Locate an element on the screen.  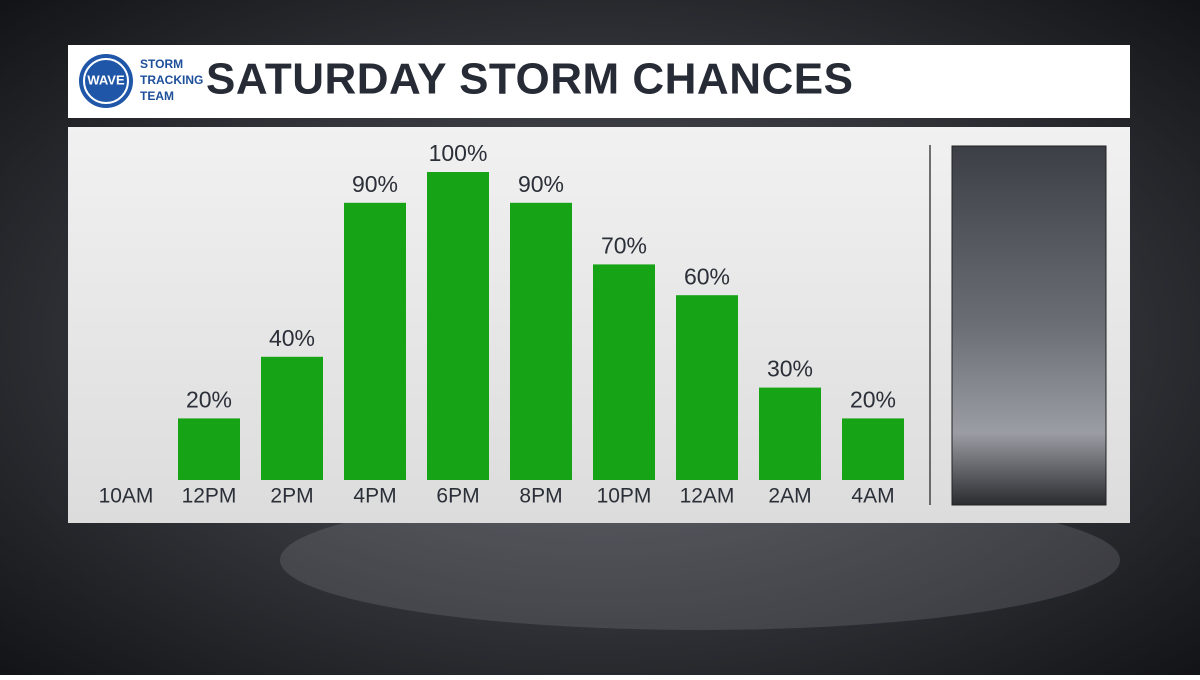
logo-line: TEAM is located at coordinates (157, 96).